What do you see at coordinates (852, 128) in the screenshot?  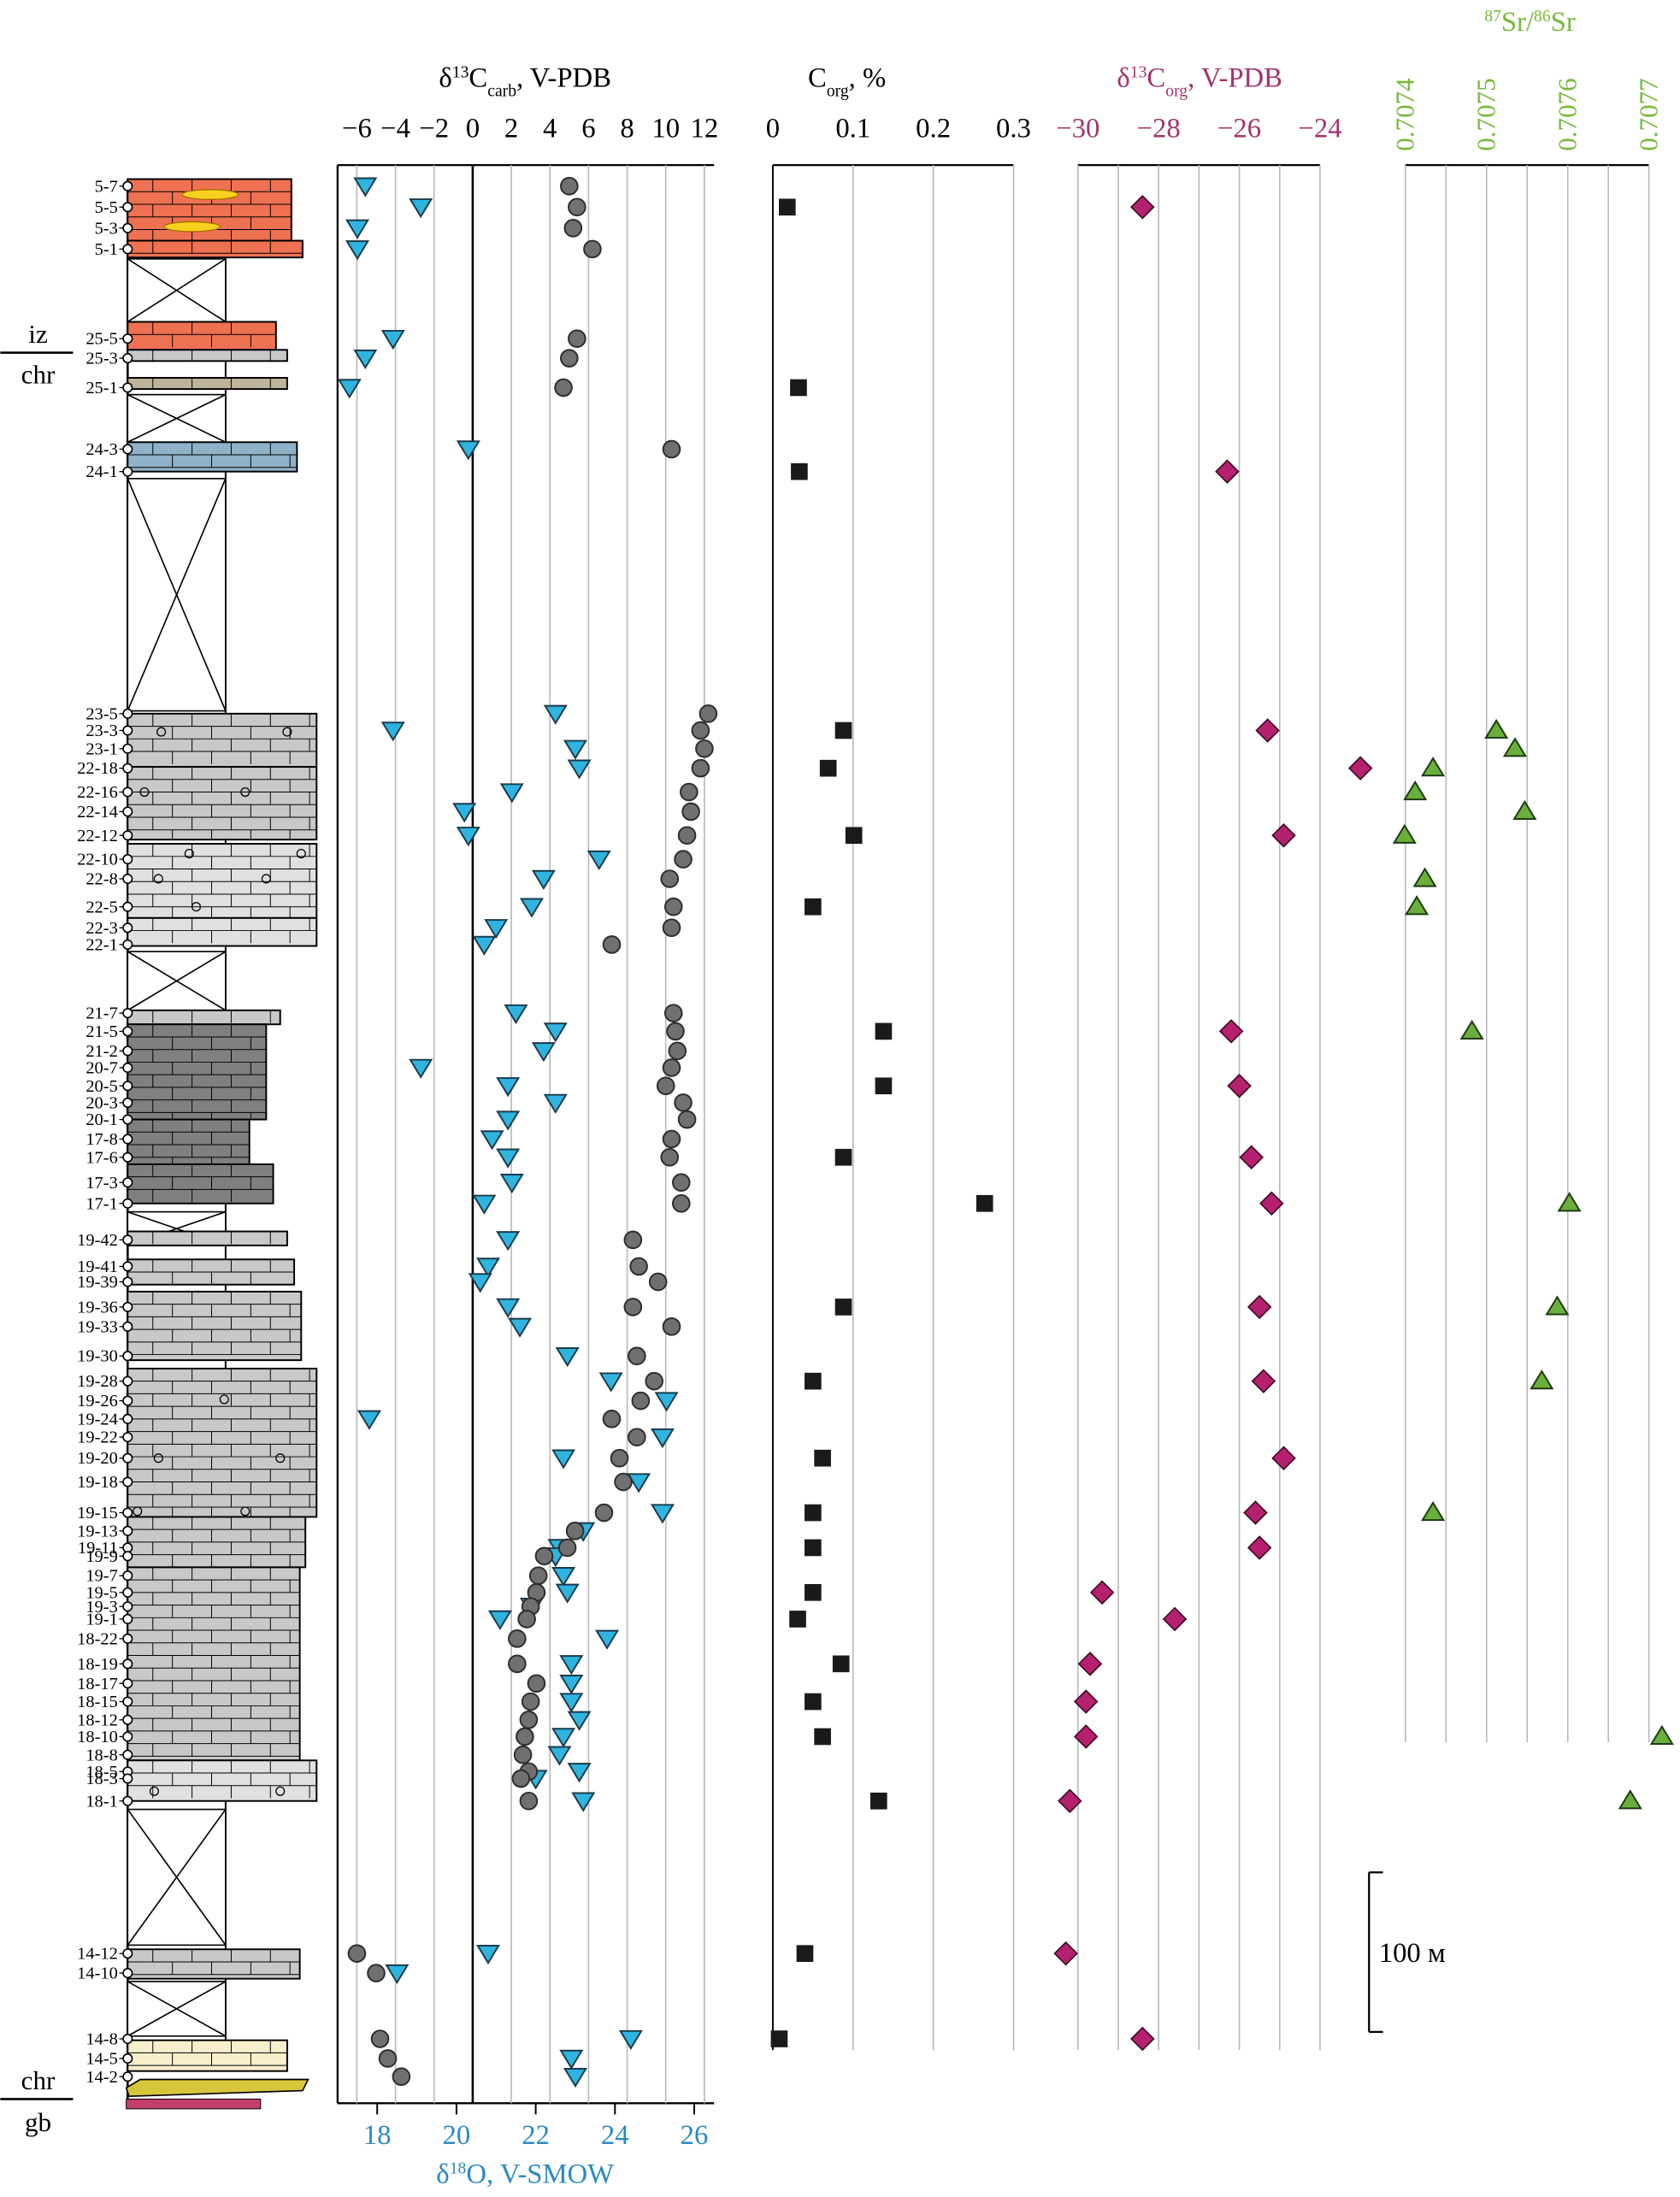 I see `corg-tick-label: 0.1` at bounding box center [852, 128].